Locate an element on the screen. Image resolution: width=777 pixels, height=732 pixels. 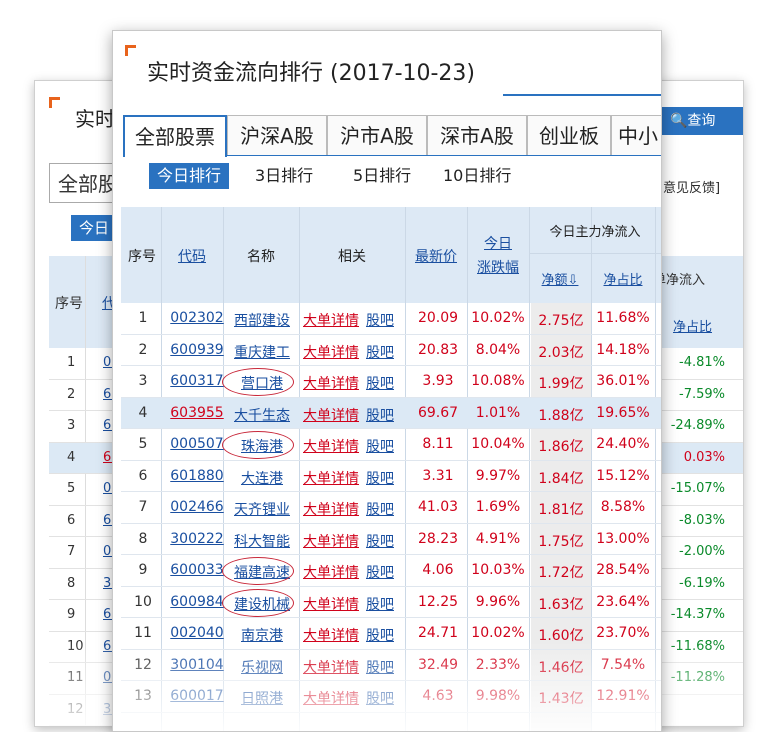
row-net-amount: 2.03亿 is located at coordinates (561, 352).